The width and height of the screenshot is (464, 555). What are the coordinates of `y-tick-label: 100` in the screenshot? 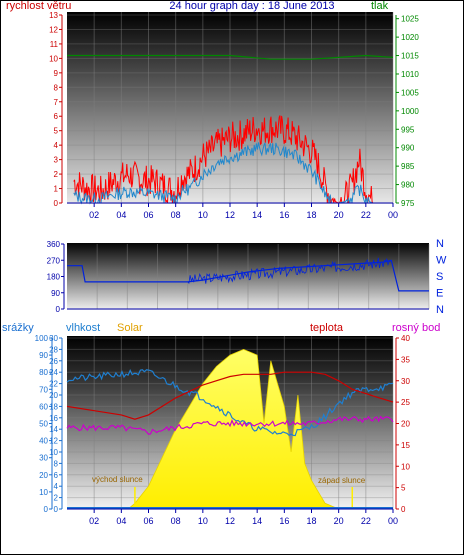 It's located at (42, 338).